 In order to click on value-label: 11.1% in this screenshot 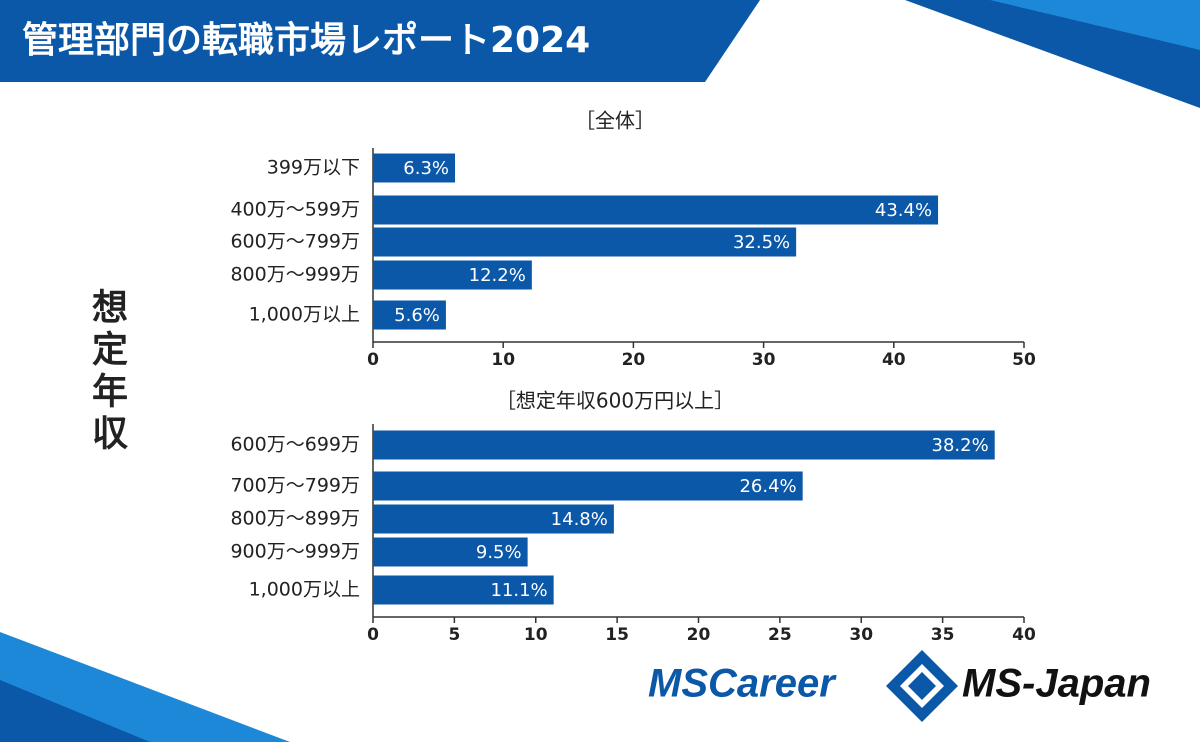, I will do `click(518, 590)`.